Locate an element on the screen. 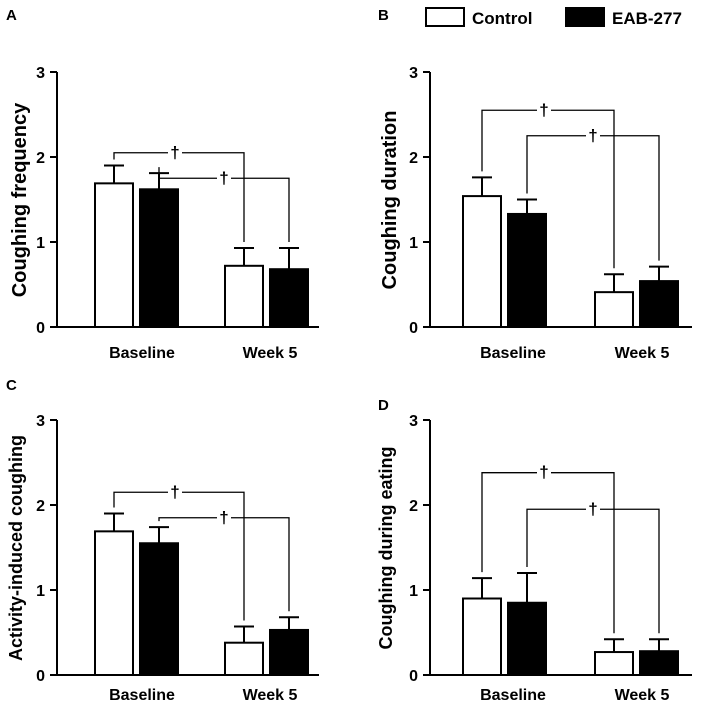 This screenshot has width=702, height=708. y-axis-label: Activity-induced coughing is located at coordinates (16, 548).